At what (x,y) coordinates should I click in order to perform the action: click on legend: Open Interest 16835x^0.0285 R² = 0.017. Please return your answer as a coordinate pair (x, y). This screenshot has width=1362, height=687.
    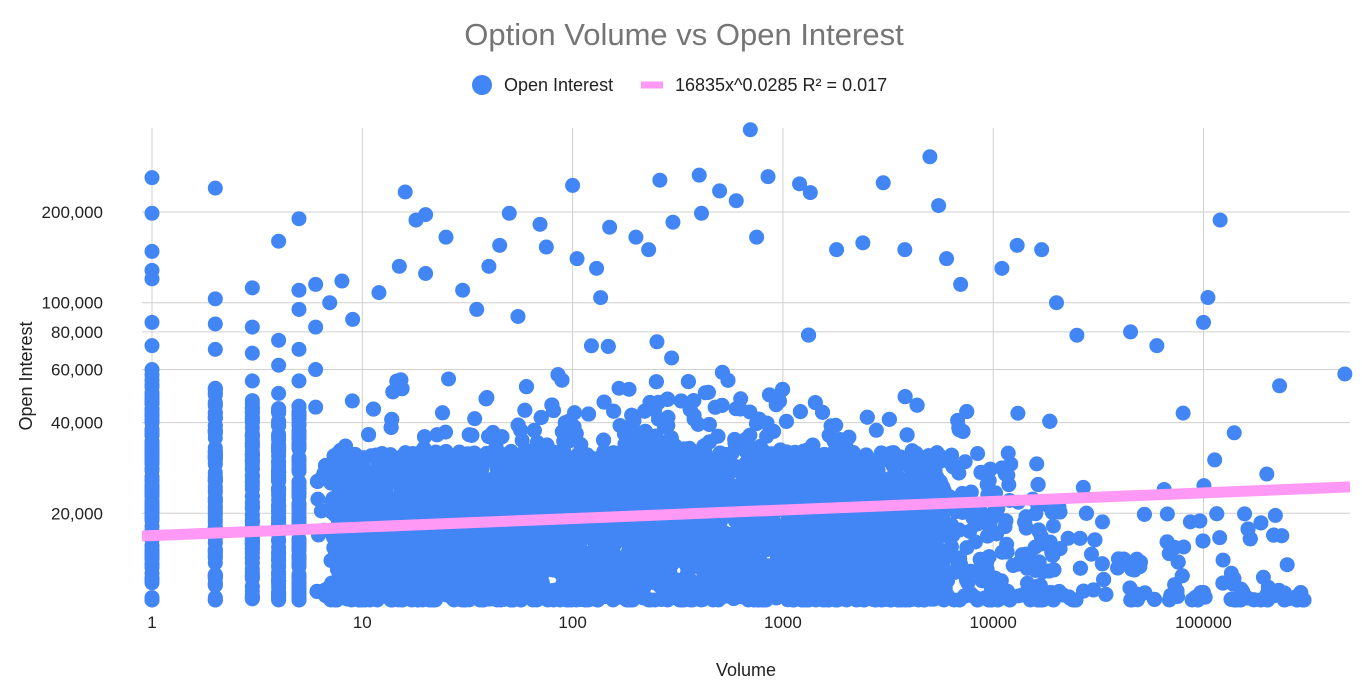
    Looking at the image, I should click on (679, 85).